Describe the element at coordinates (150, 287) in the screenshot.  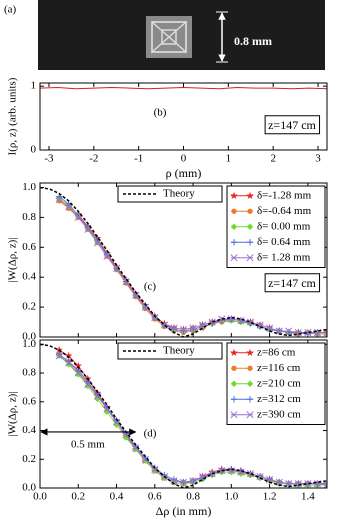
I see `panel-label: (c)` at that location.